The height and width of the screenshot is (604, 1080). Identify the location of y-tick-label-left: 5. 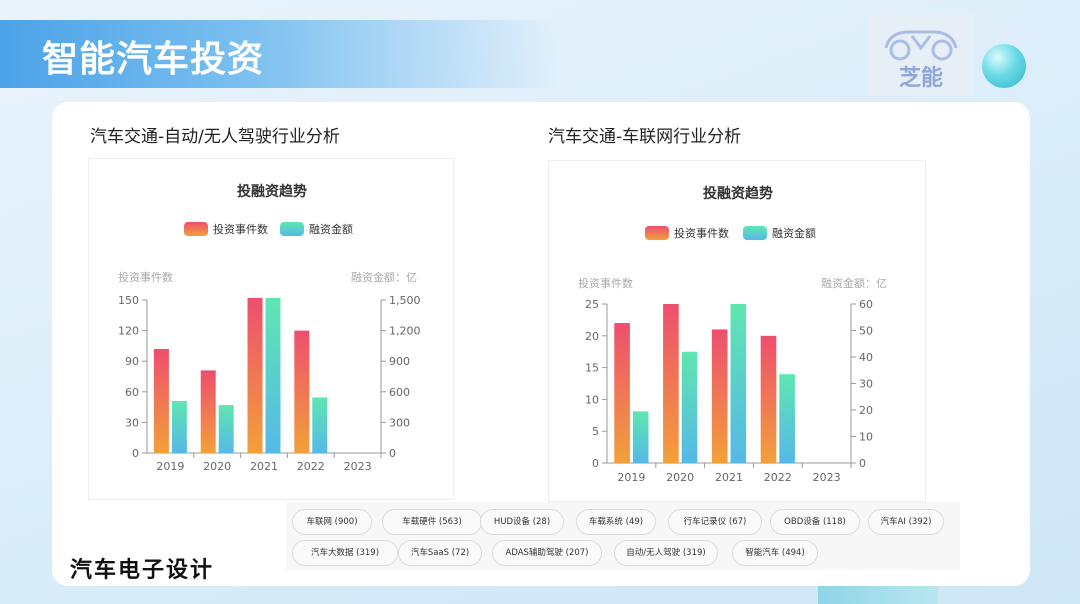
(595, 431).